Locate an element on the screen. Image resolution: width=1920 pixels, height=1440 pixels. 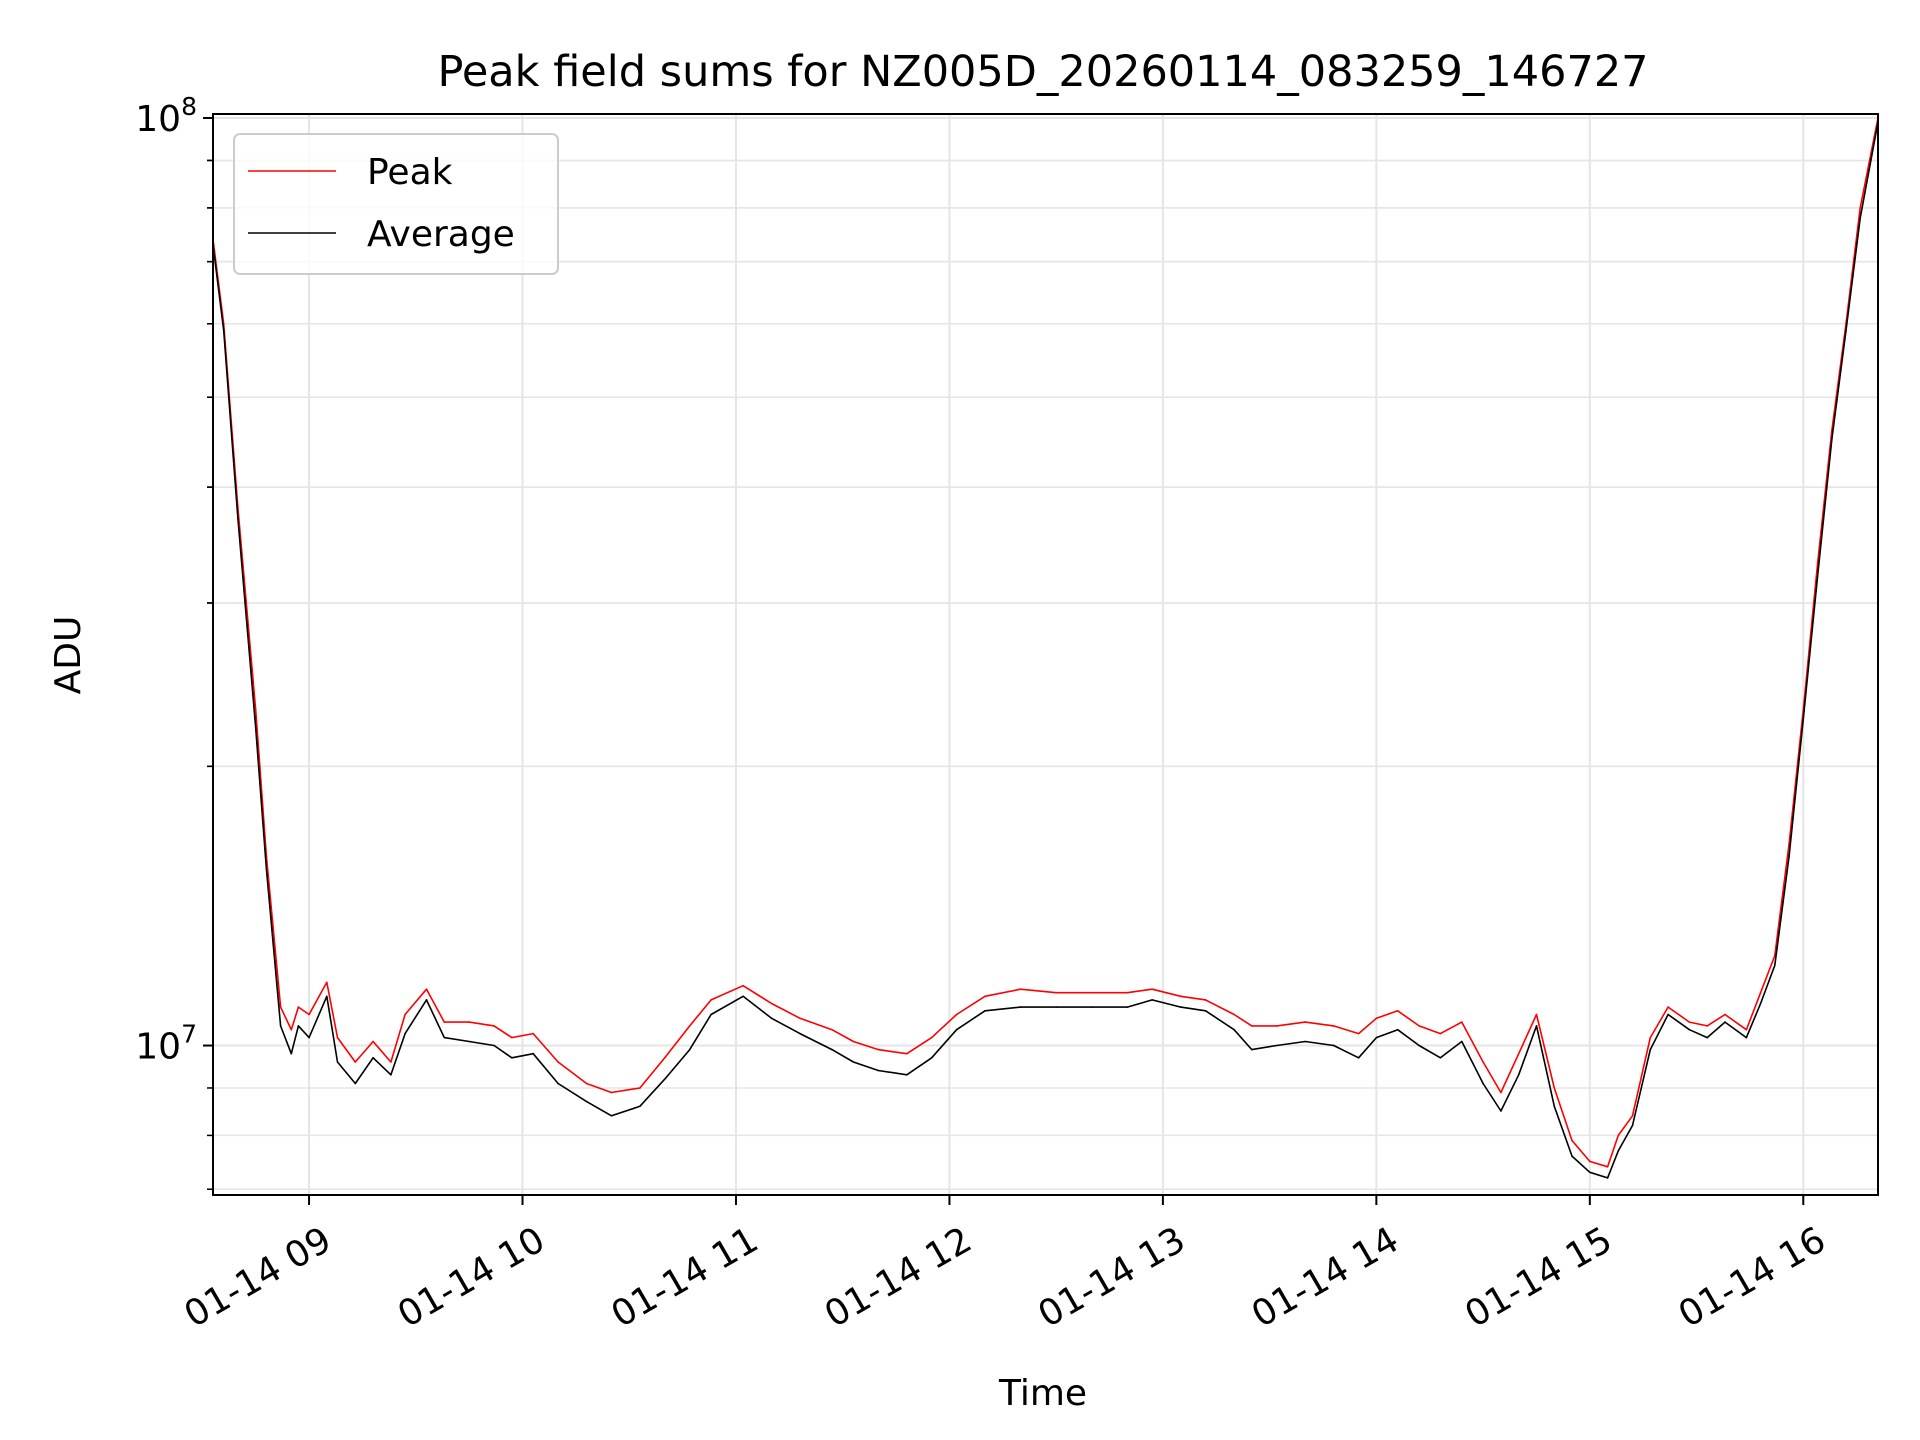
y-tick-label: 10⁸ is located at coordinates (166, 116).